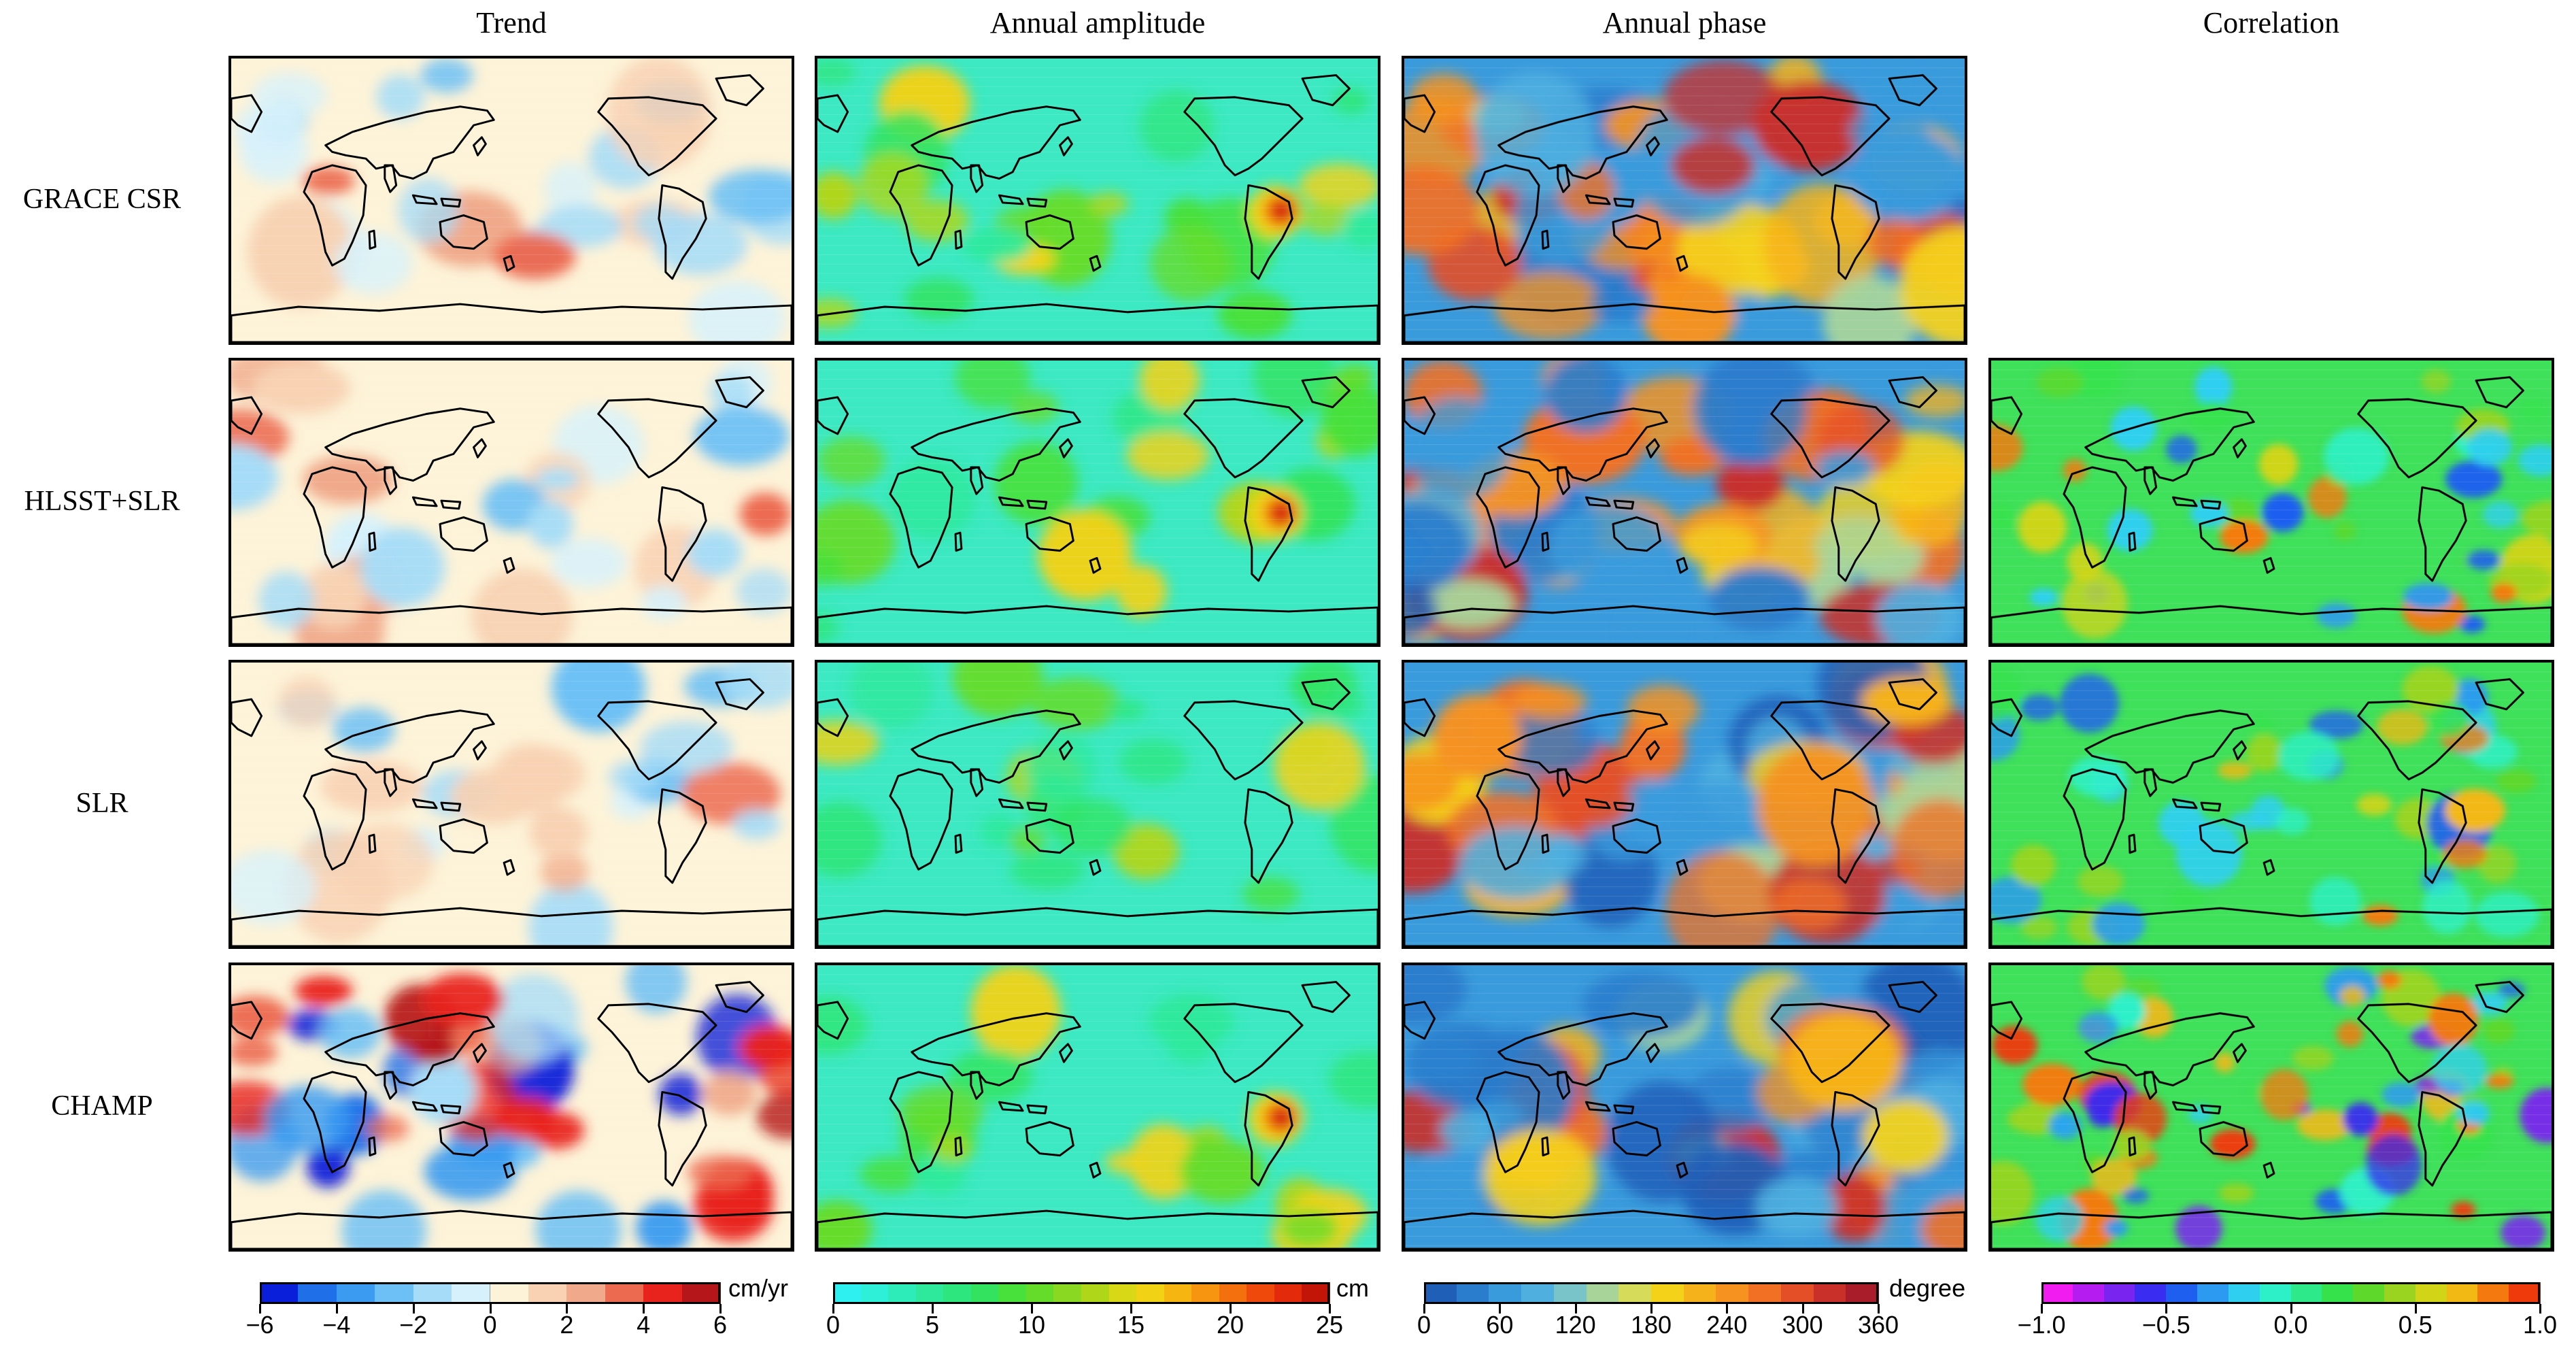 The width and height of the screenshot is (2576, 1355). I want to click on field-blobs, so click(1684, 502).